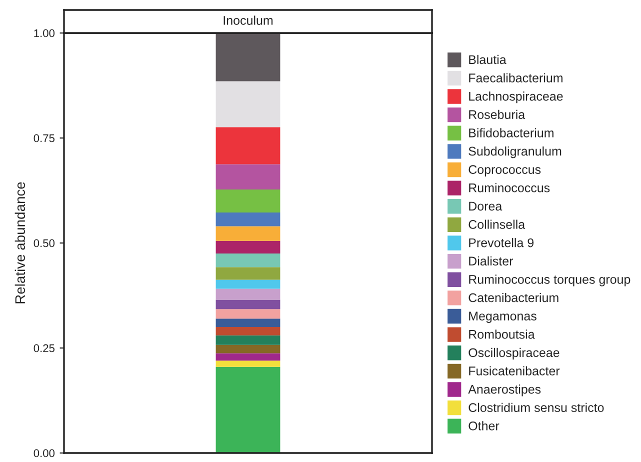 This screenshot has height=462, width=641. I want to click on legend-label: Blautia, so click(487, 59).